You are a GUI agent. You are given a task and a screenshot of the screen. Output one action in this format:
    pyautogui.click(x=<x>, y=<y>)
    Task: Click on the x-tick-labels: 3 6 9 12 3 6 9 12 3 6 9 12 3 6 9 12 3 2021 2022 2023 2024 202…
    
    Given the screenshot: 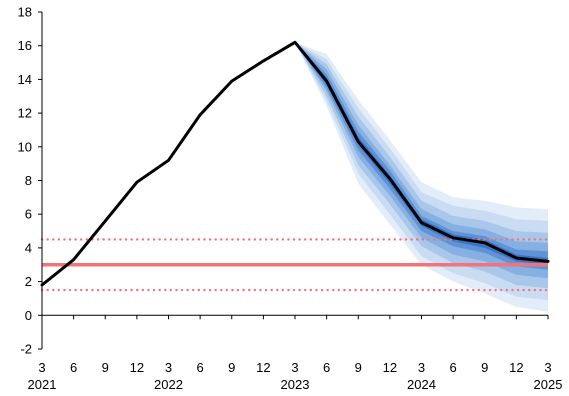 What is the action you would take?
    pyautogui.click(x=295, y=376)
    